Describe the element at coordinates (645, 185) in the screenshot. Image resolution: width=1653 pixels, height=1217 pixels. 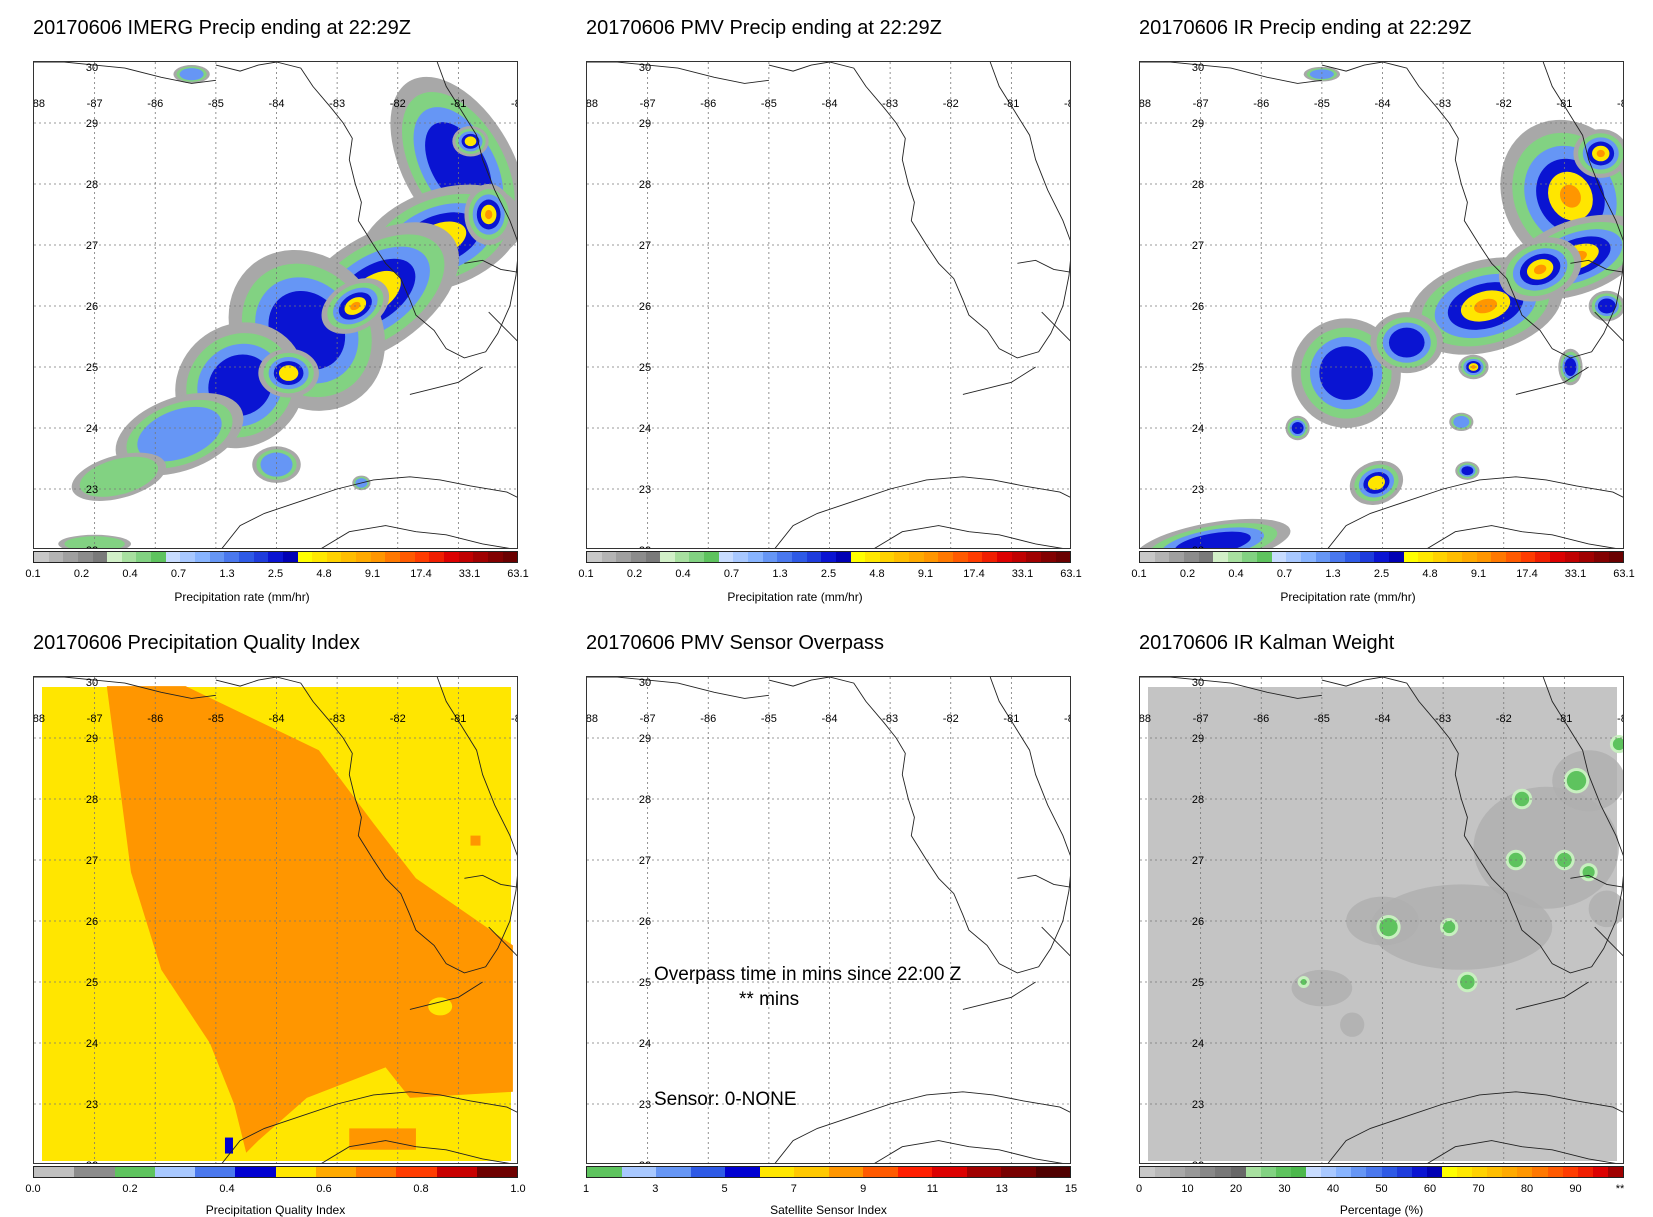
I see `lat-label: 28` at that location.